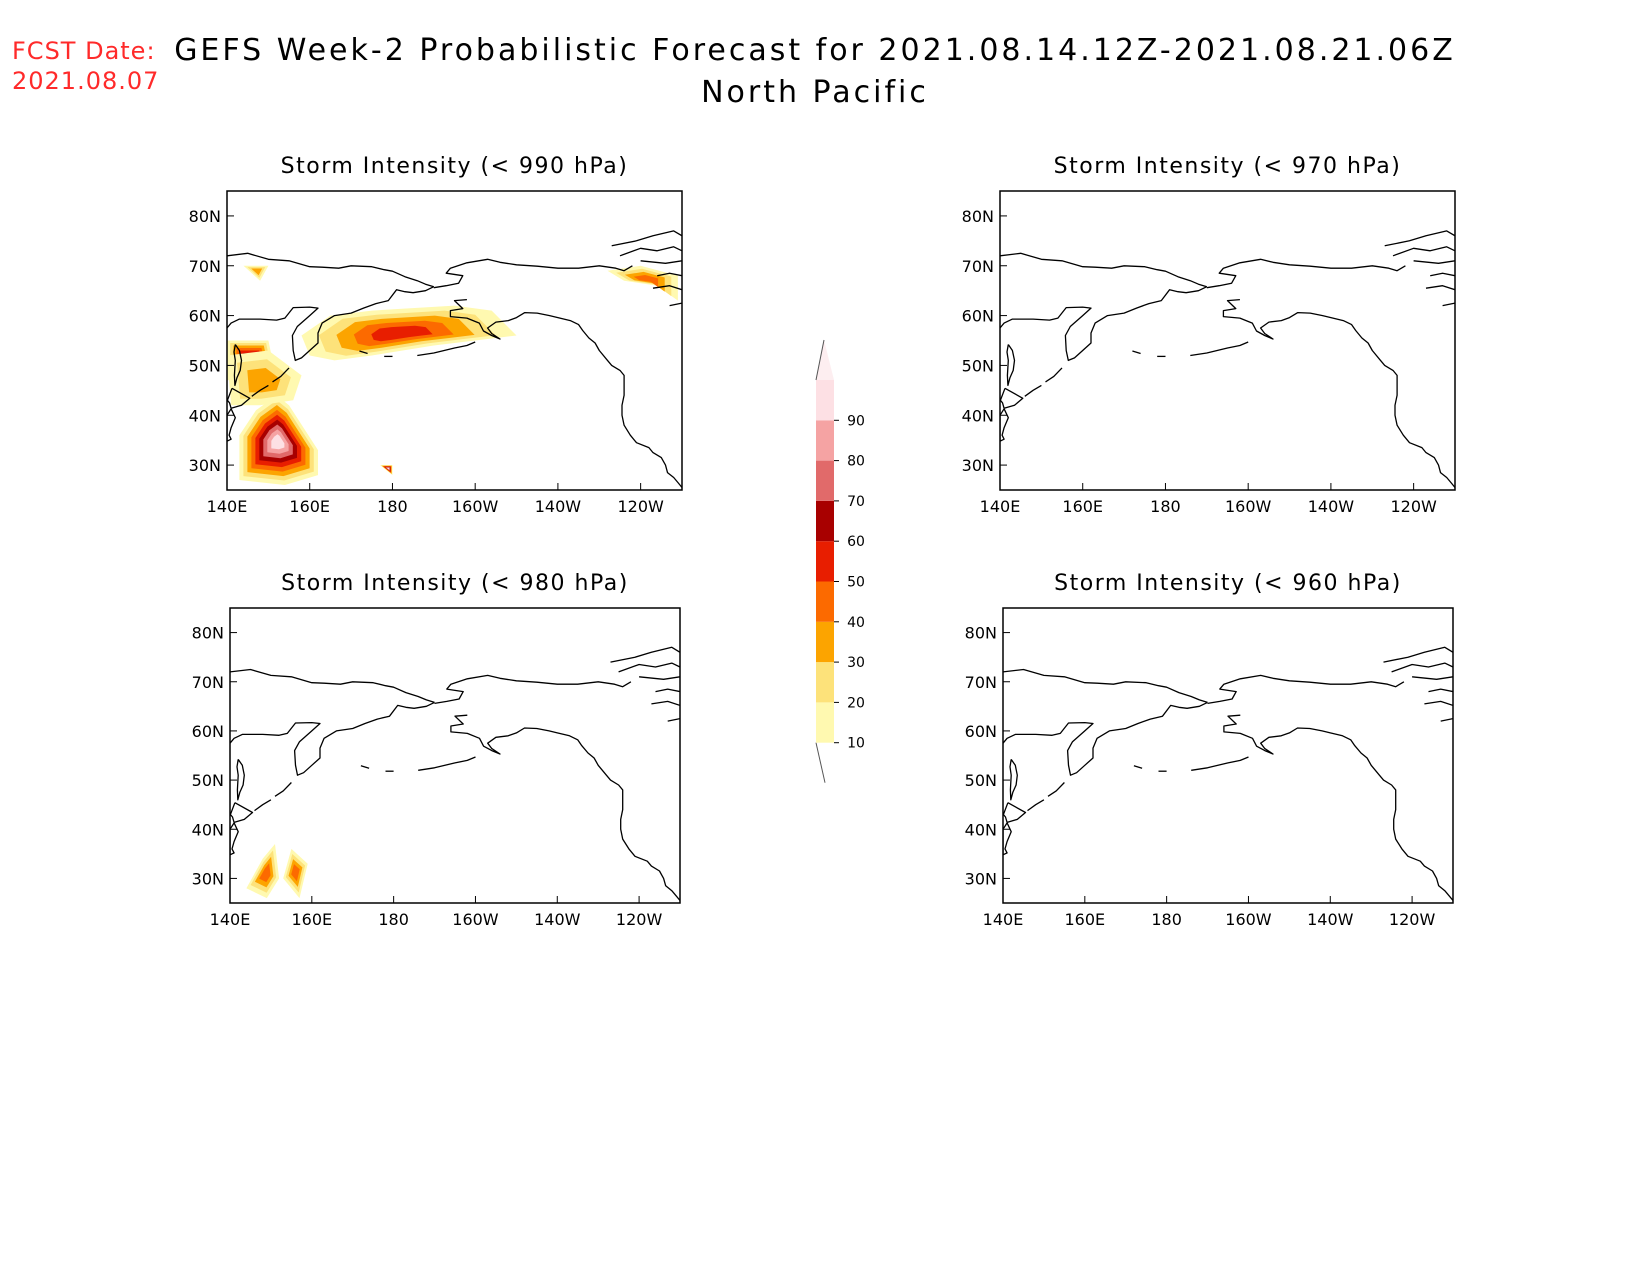 This screenshot has width=1650, height=1275. What do you see at coordinates (1412, 919) in the screenshot?
I see `x-tick-label: 120W` at bounding box center [1412, 919].